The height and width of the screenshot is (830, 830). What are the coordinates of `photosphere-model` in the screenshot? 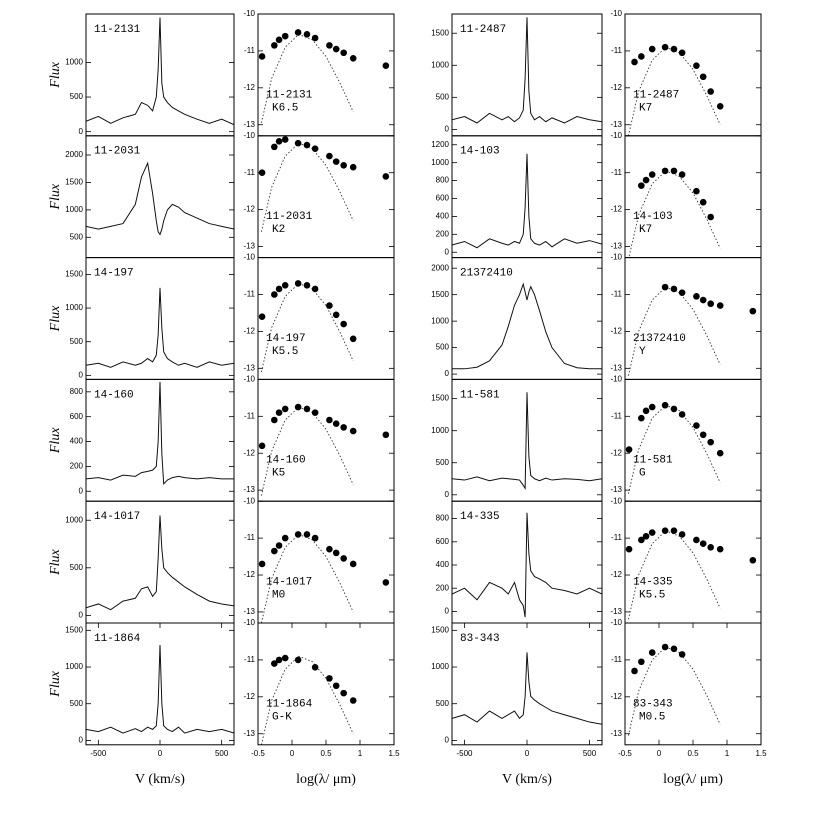 It's located at (307, 700).